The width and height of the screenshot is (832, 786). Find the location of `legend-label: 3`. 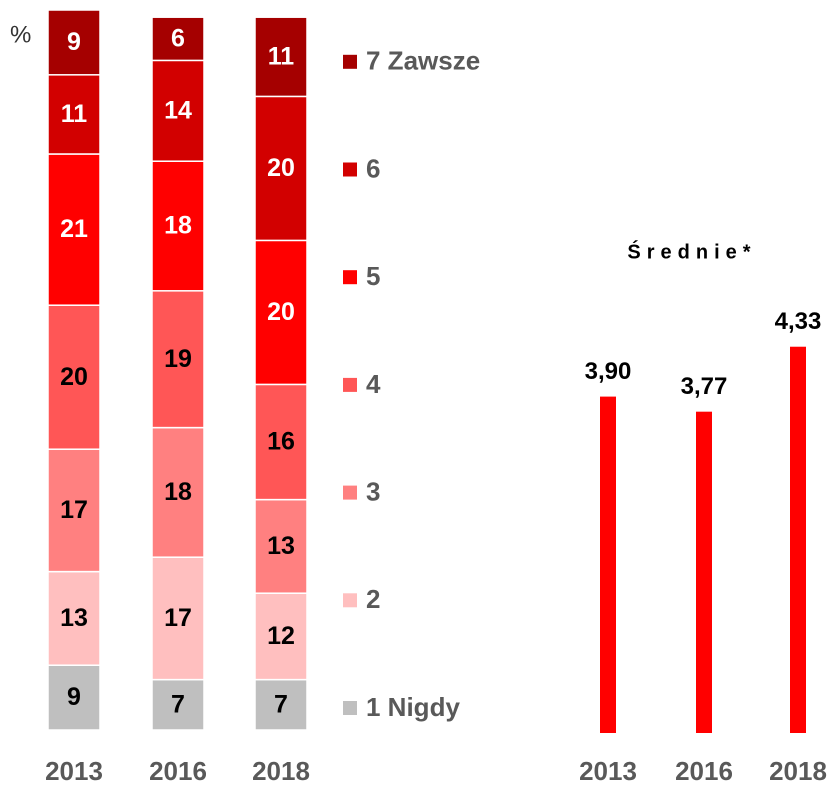

legend-label: 3 is located at coordinates (373, 491).